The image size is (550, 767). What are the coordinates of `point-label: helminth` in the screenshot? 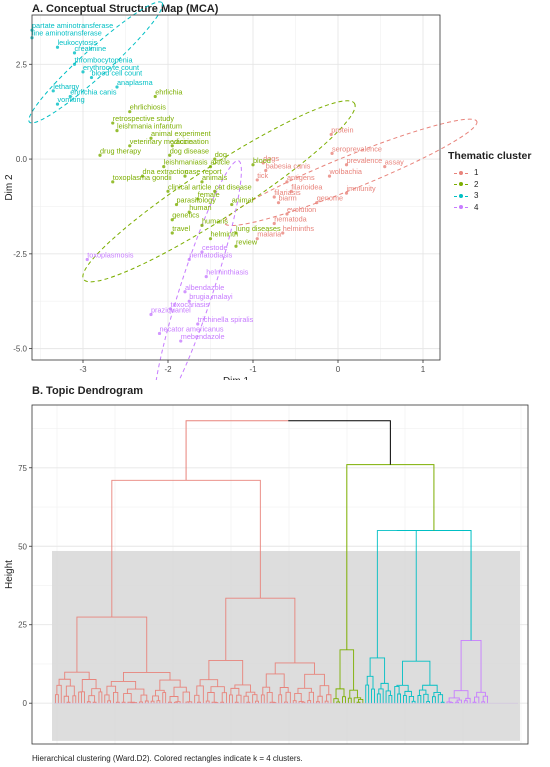 It's located at (225, 234).